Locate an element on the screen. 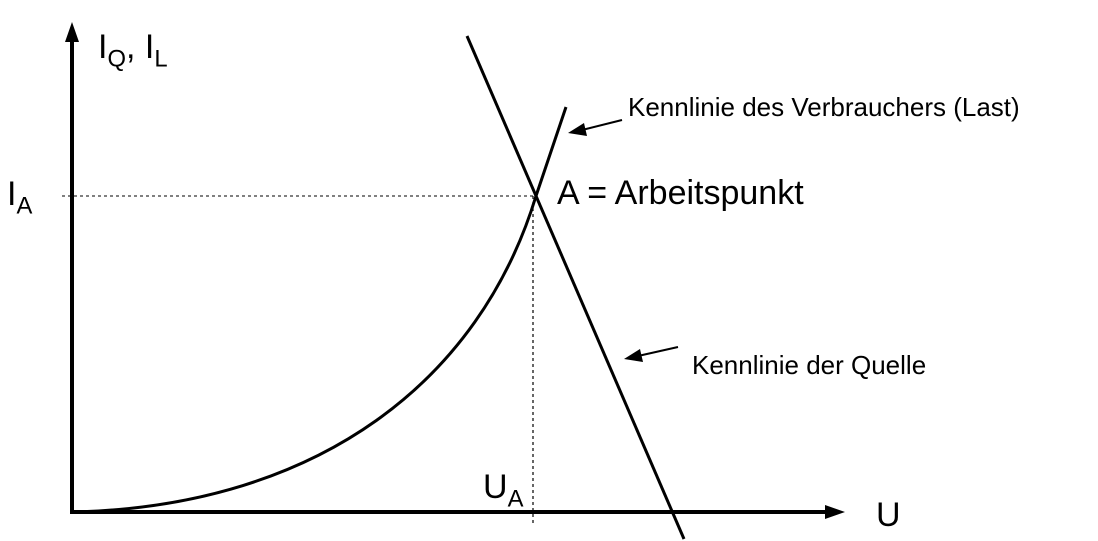  load-curve-label: Kennlinie des Verbrauchers (Last) is located at coordinates (824, 107).